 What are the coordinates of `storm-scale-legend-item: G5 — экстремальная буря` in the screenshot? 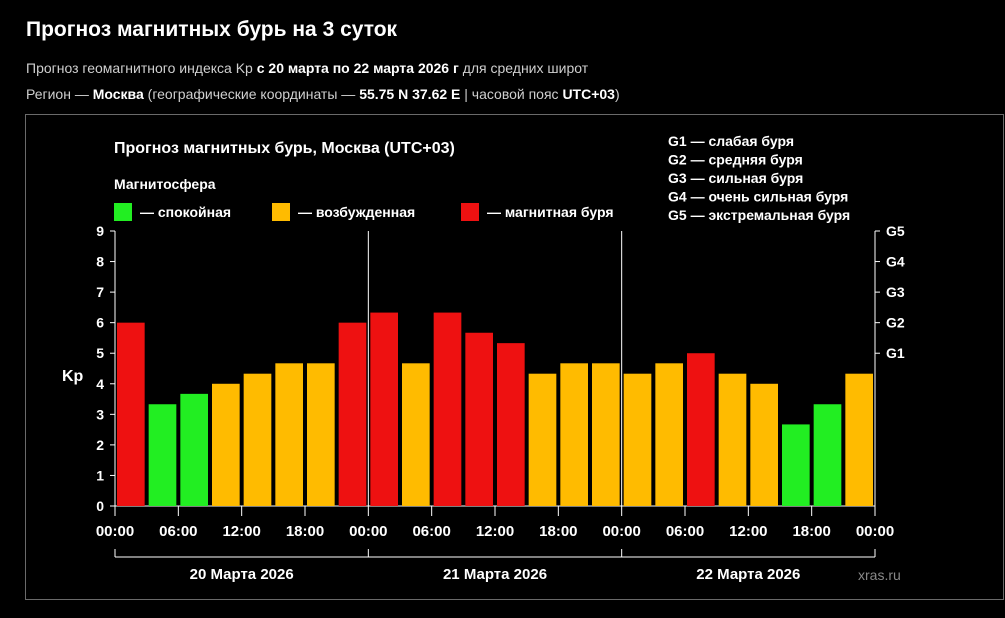 It's located at (759, 215).